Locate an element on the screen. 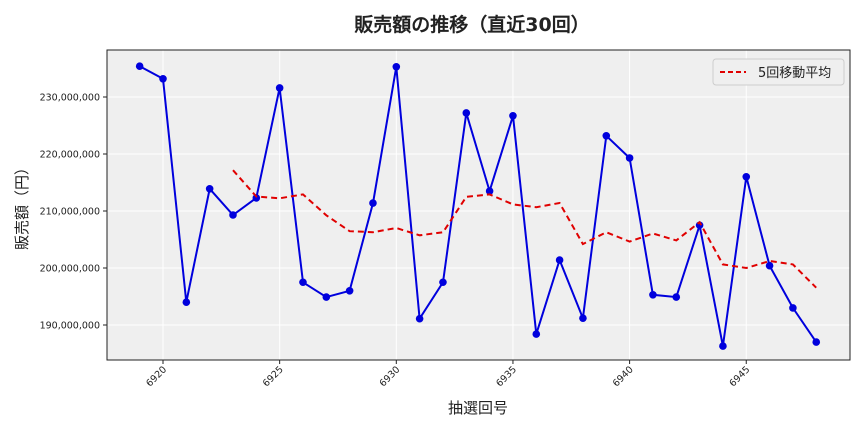 Image resolution: width=864 pixels, height=432 pixels. x-tick-label: 6935 is located at coordinates (506, 376).